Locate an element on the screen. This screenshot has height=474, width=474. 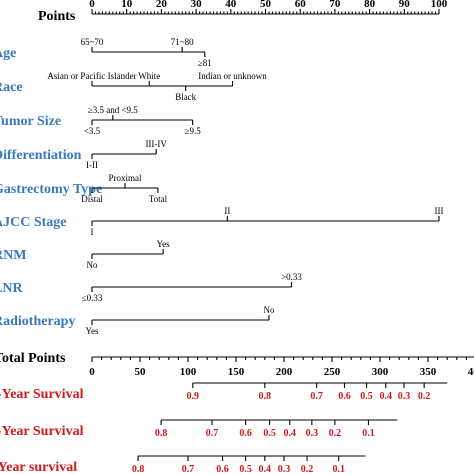
level-label: >0.33 is located at coordinates (291, 277).